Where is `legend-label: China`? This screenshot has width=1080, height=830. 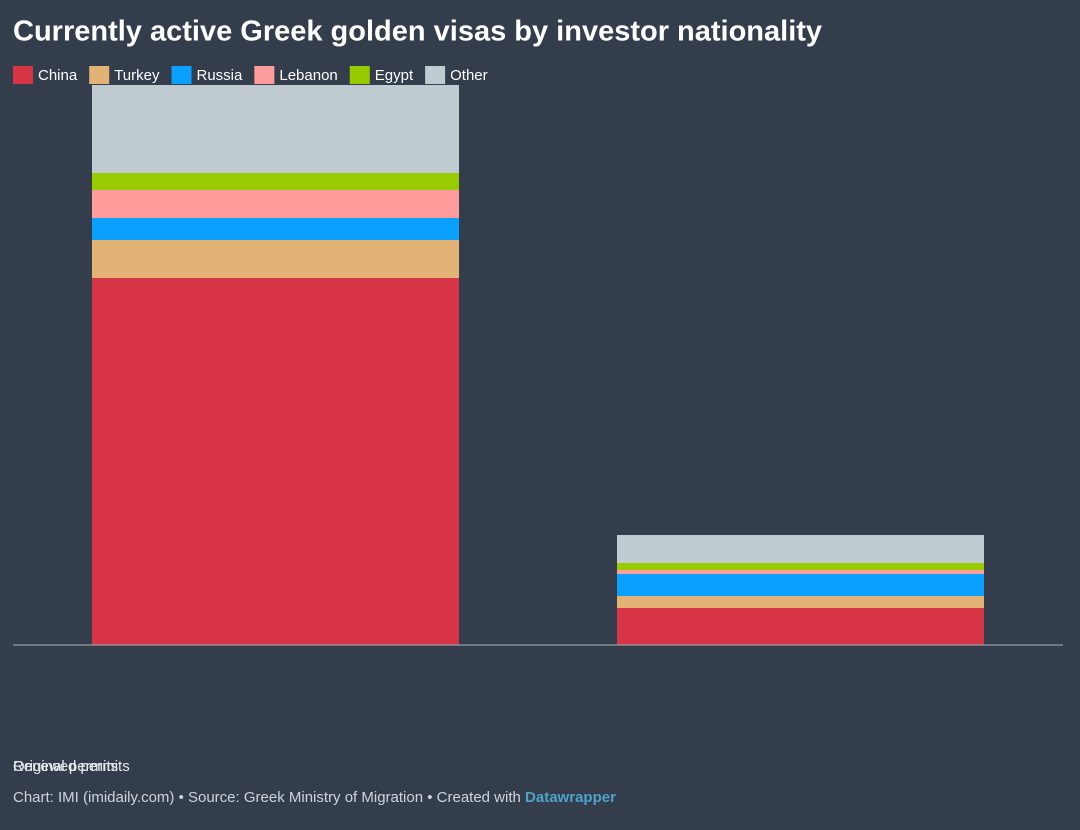
legend-label: China is located at coordinates (58, 75).